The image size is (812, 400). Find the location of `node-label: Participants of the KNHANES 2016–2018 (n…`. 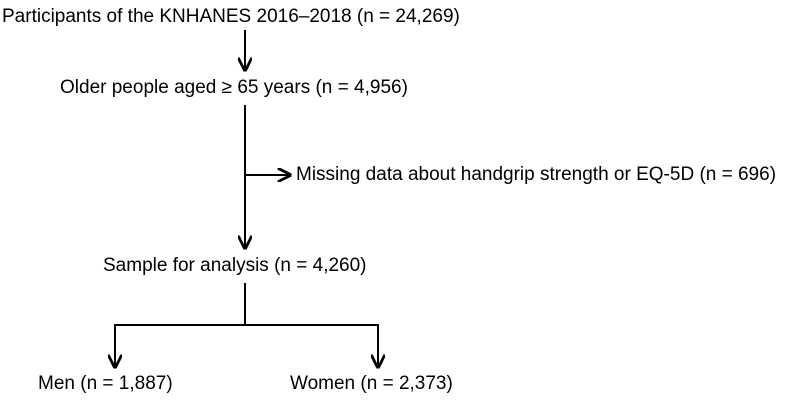

node-label: Participants of the KNHANES 2016–2018 (n… is located at coordinates (231, 16).